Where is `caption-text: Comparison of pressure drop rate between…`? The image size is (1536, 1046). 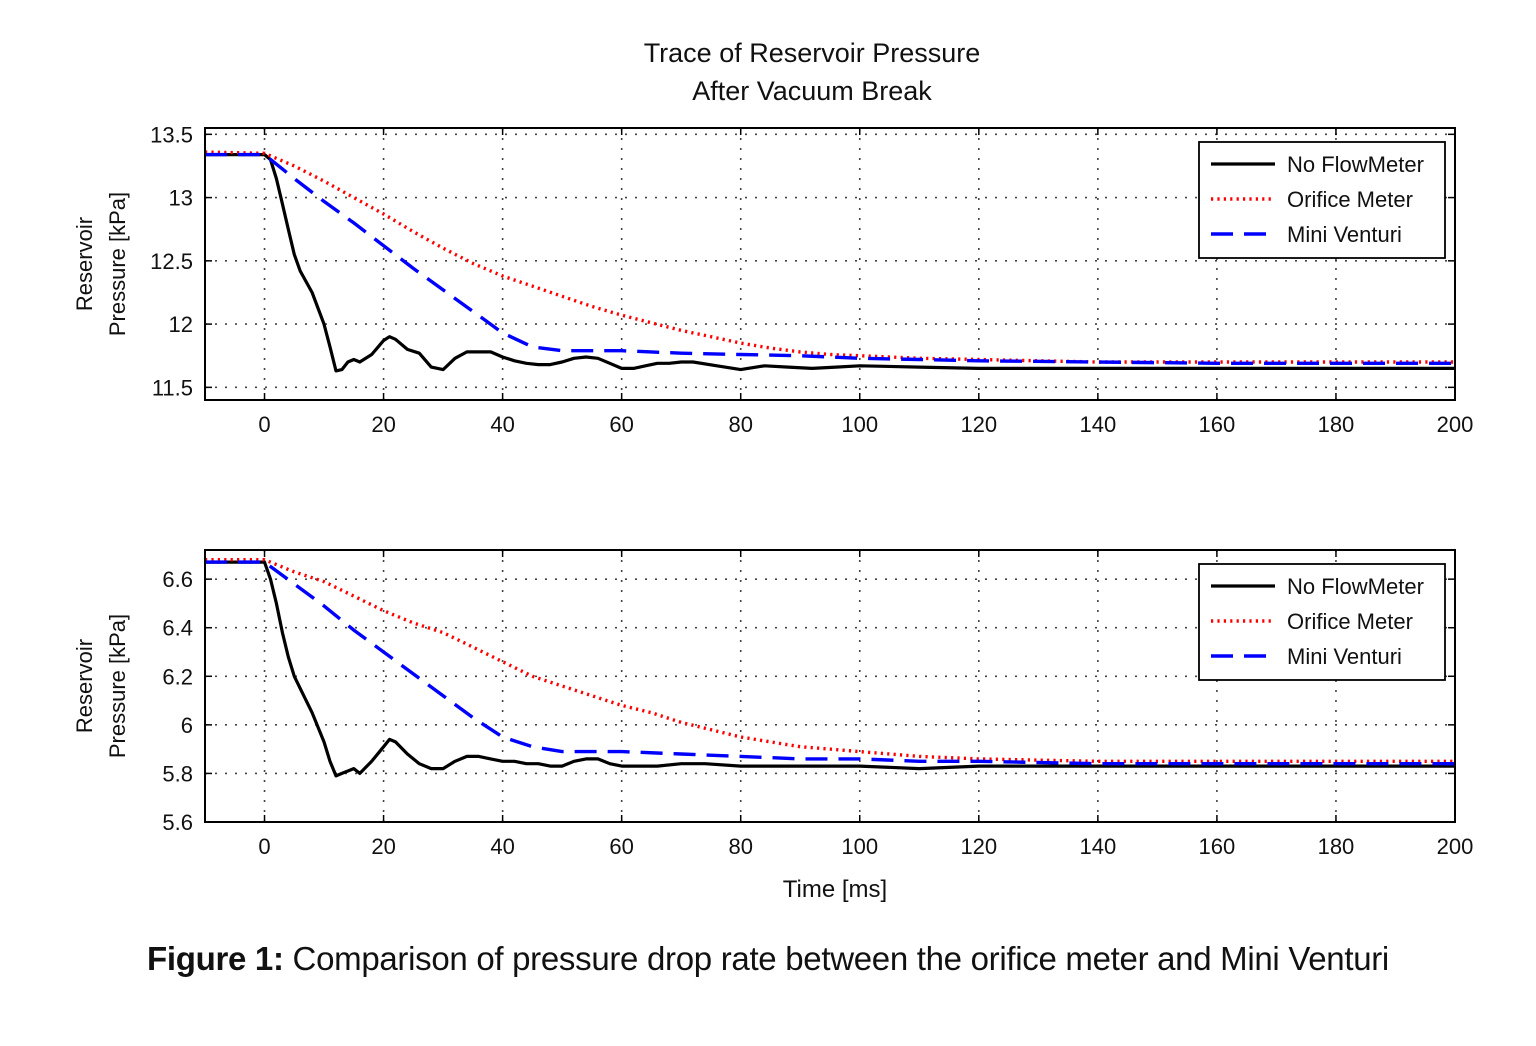
caption-text: Comparison of pressure drop rate between… is located at coordinates (836, 958).